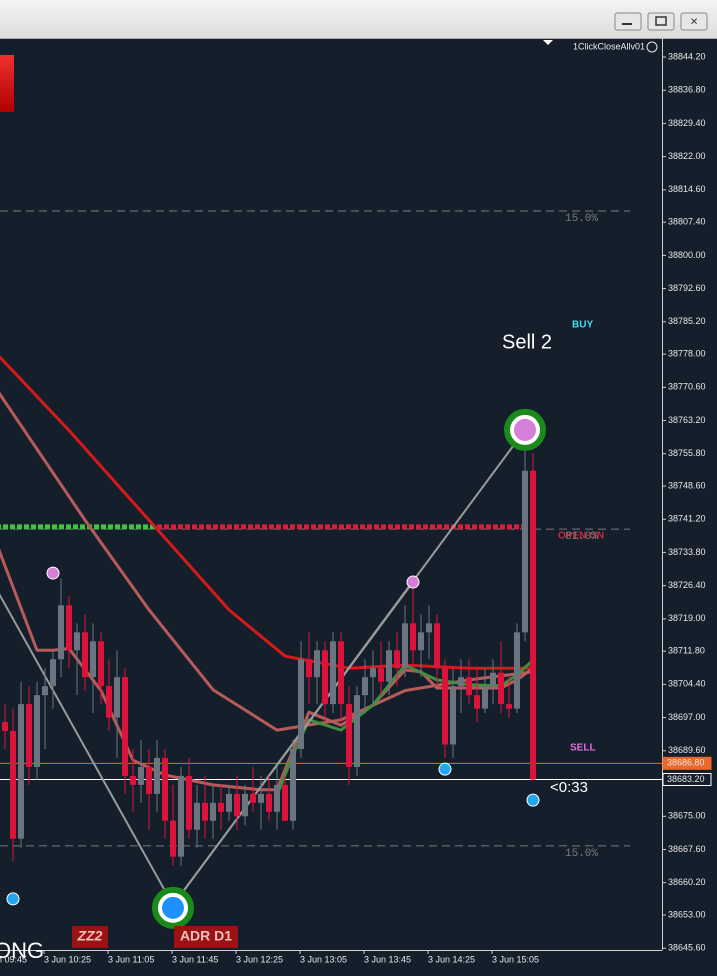 The image size is (717, 976). What do you see at coordinates (687, 816) in the screenshot?
I see `y-tick-label: 38675.00` at bounding box center [687, 816].